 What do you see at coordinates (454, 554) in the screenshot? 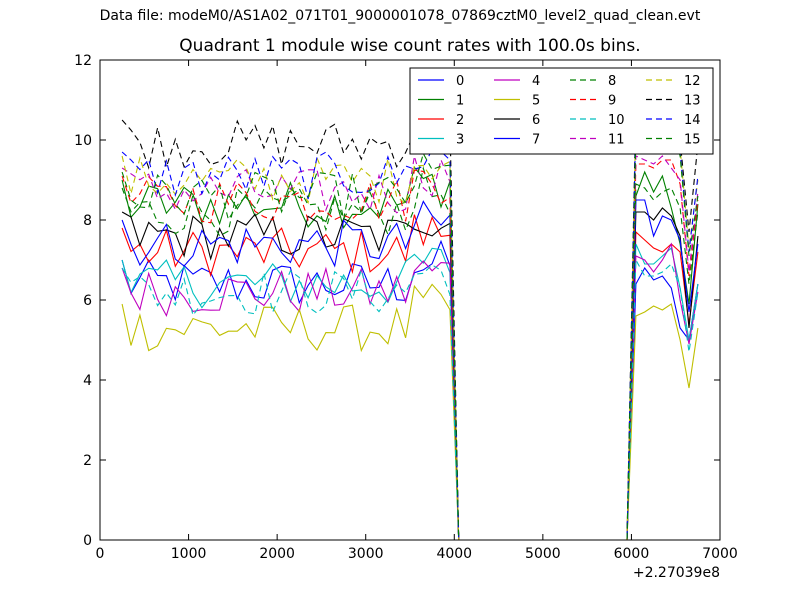
I see `x-tick-label: 4000` at bounding box center [454, 554].